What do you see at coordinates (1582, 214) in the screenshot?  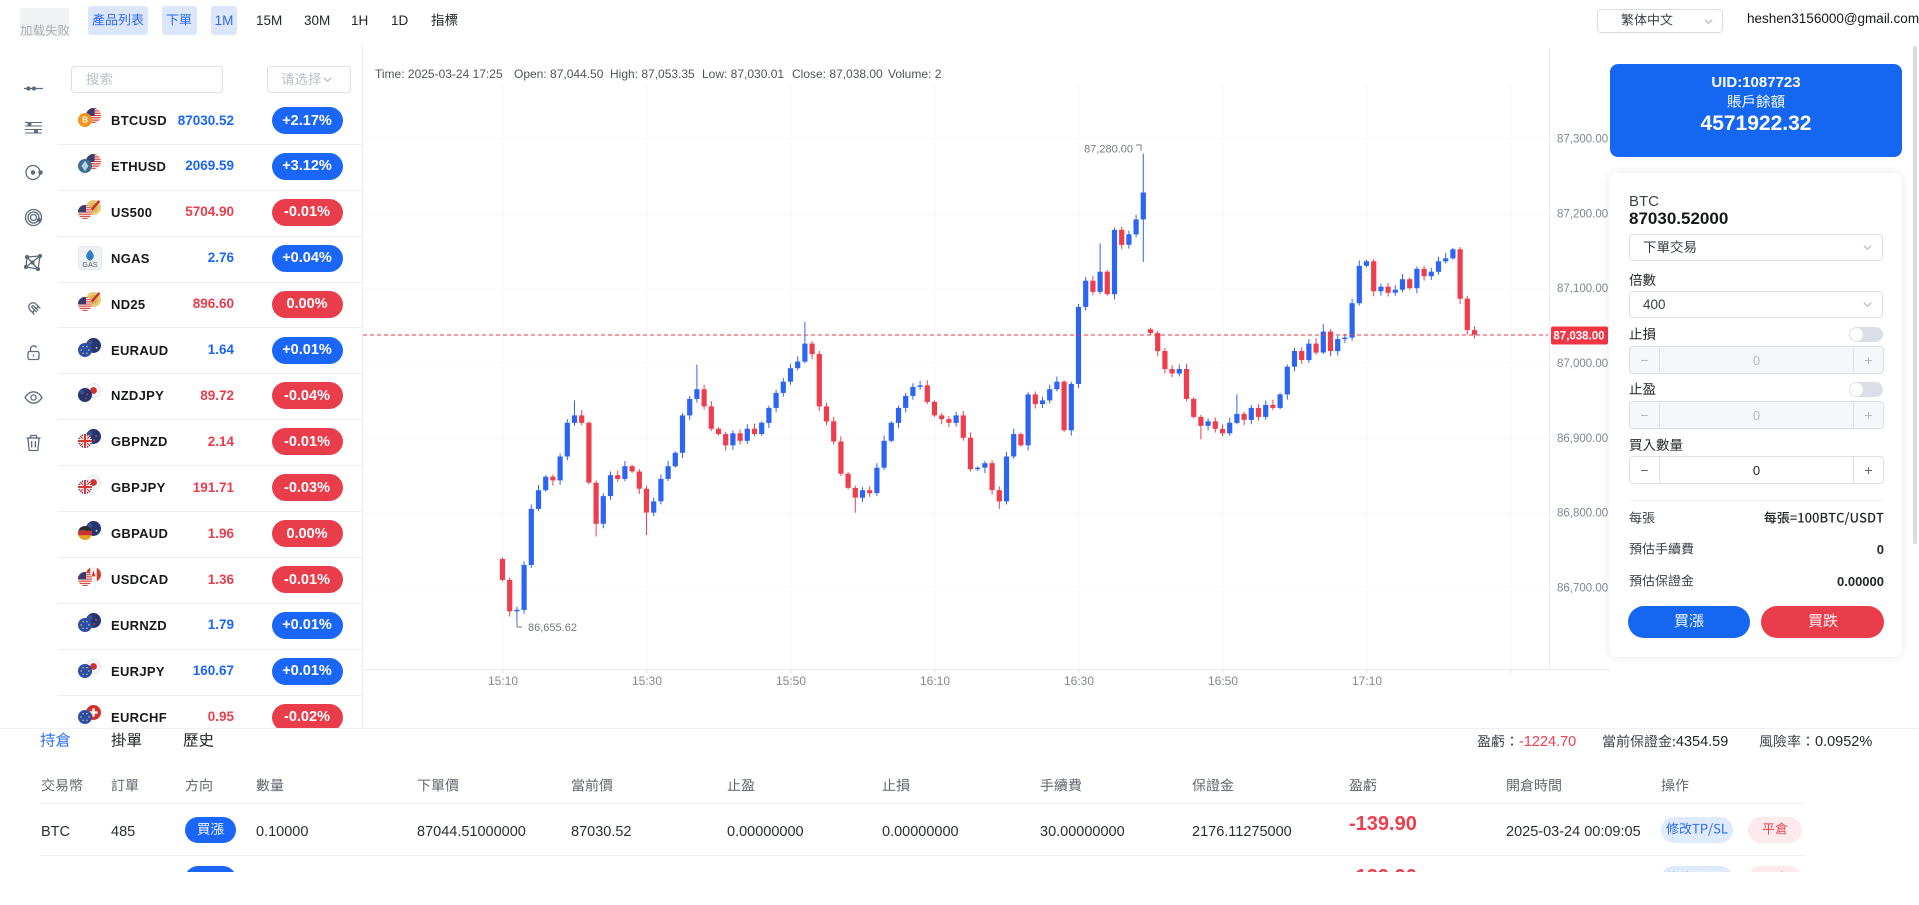 I see `svg-text: 87,200.00` at bounding box center [1582, 214].